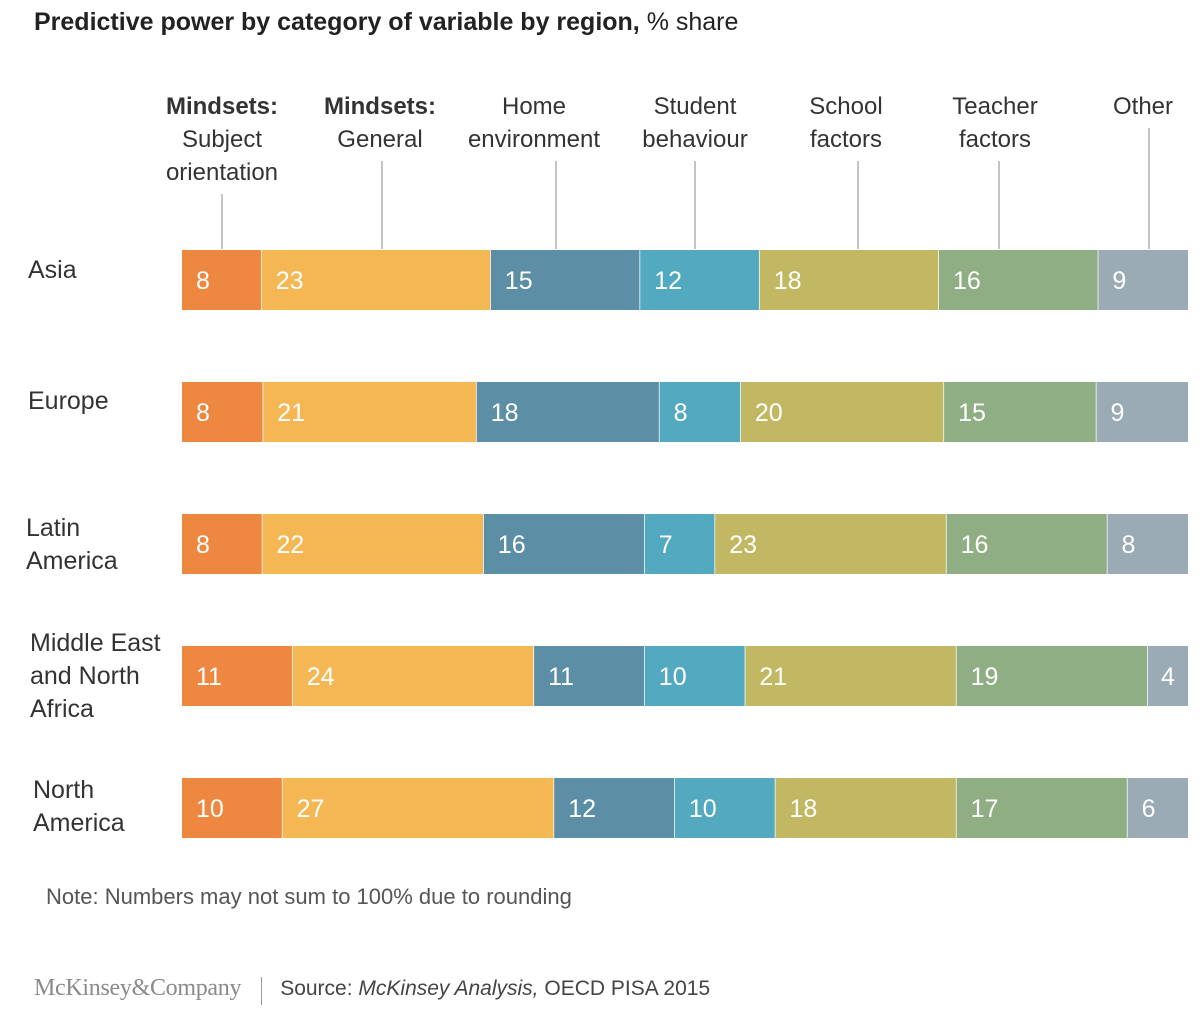 The image size is (1200, 1015). What do you see at coordinates (95, 643) in the screenshot?
I see `row-label-middle-east-and-north-africa: Middle East` at bounding box center [95, 643].